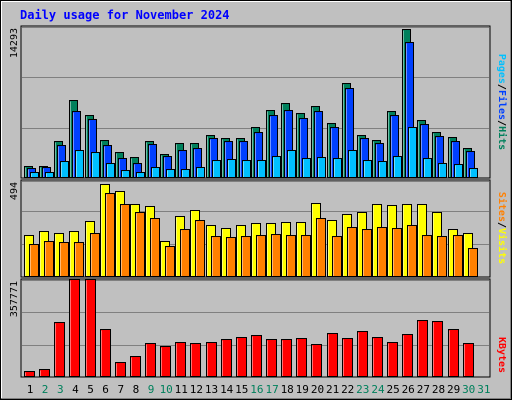 The image size is (512, 400). I want to click on day-label: 3, so click(60, 389).